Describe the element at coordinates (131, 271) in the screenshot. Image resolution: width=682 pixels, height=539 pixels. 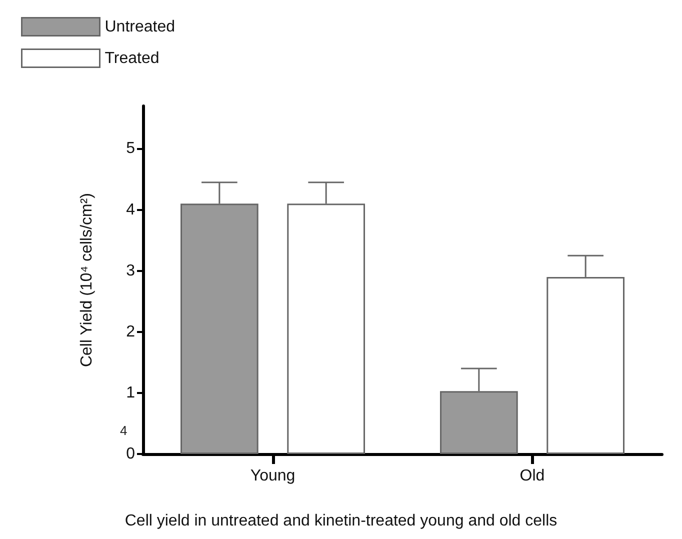
I see `y-tick-label: 3` at that location.